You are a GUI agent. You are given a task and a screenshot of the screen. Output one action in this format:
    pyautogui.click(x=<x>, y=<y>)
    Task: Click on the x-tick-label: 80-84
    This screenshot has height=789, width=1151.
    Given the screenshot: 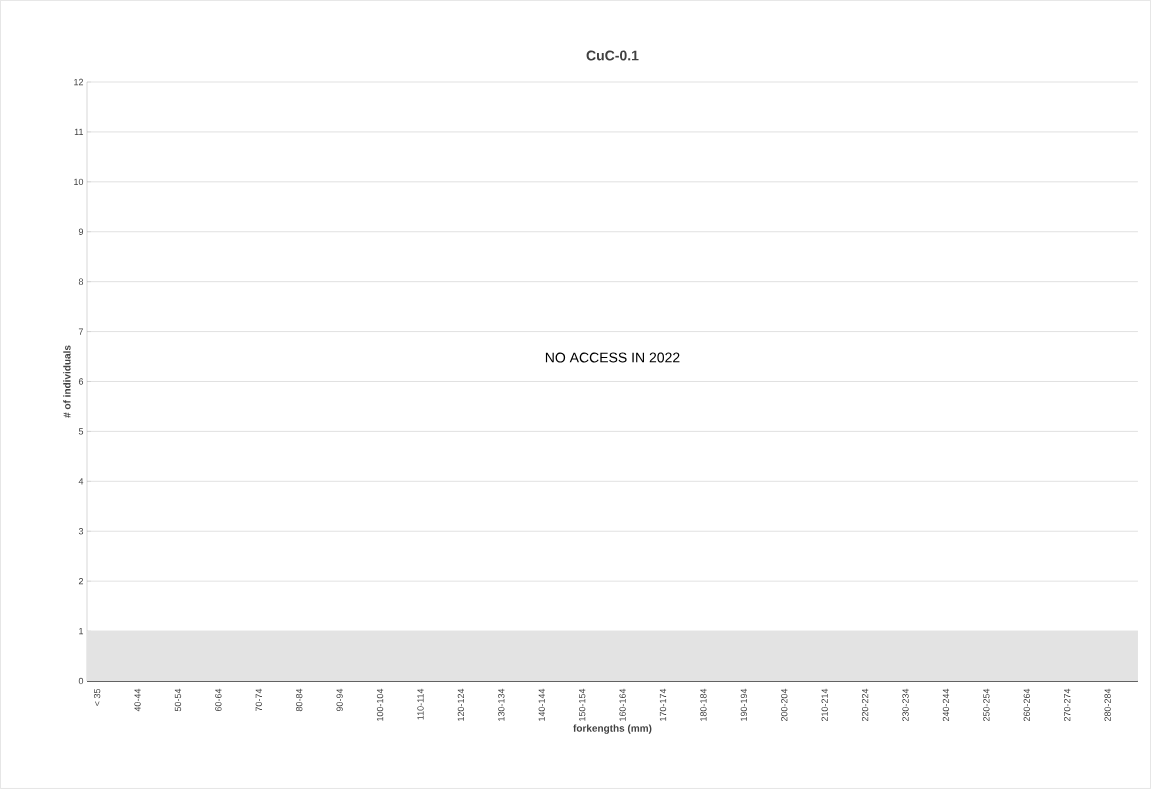 What is the action you would take?
    pyautogui.click(x=299, y=700)
    